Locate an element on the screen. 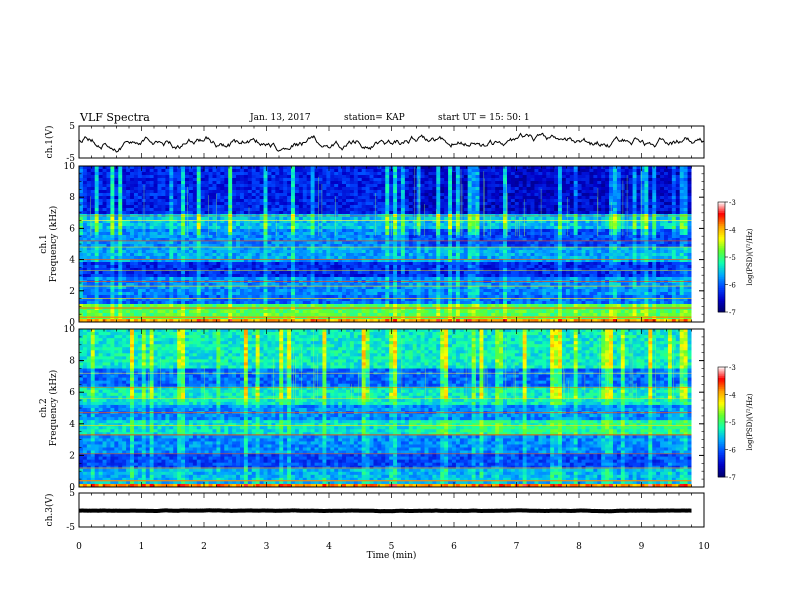 The width and height of the screenshot is (792, 612). x-tick-label: 8 is located at coordinates (579, 547).